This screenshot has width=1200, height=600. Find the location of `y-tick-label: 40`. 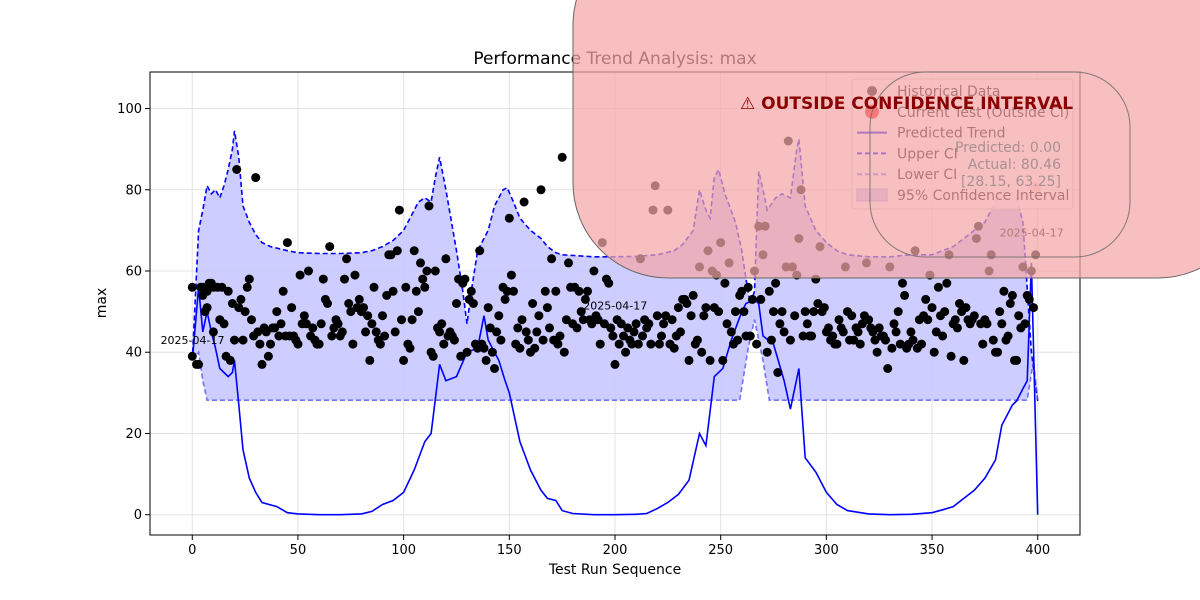

y-tick-label: 40 is located at coordinates (133, 353).